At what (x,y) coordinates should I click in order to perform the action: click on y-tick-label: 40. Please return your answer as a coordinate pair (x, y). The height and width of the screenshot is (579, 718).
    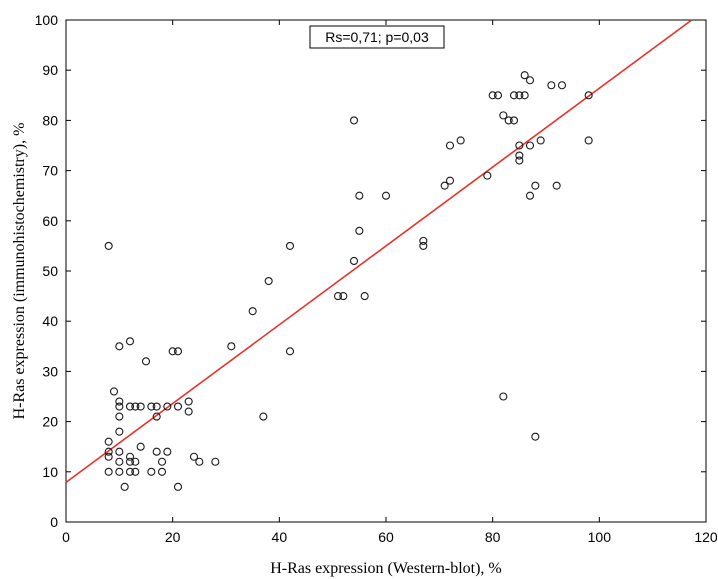
    Looking at the image, I should click on (50, 321).